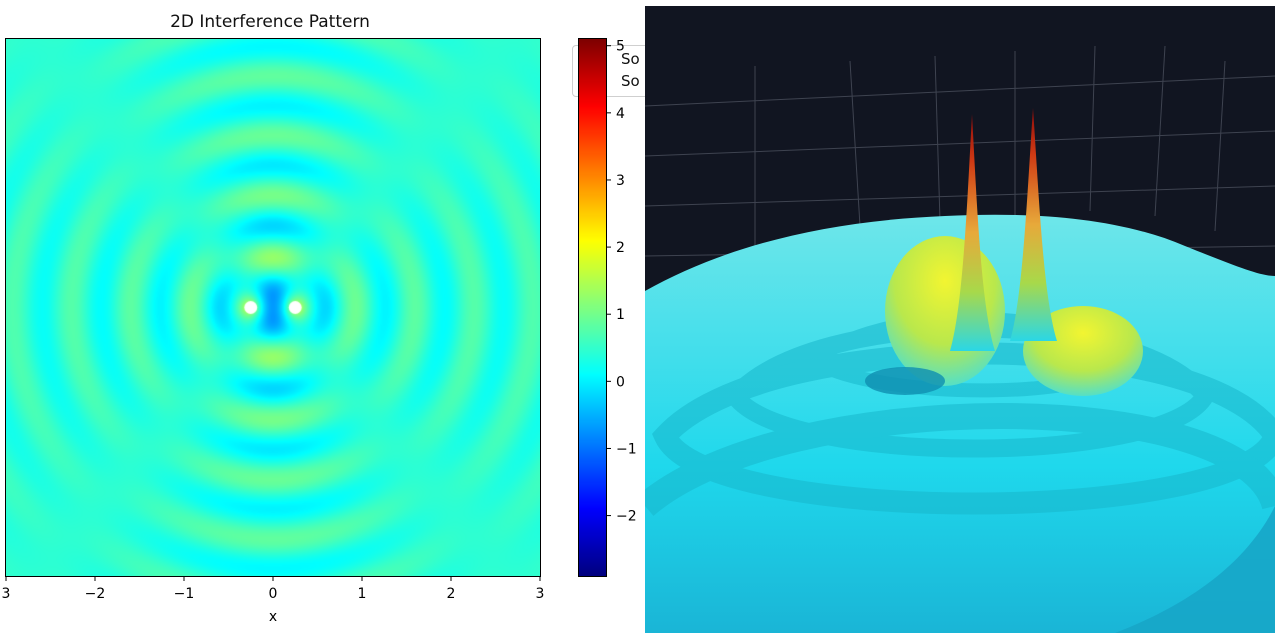 This screenshot has height=643, width=1280. What do you see at coordinates (620, 315) in the screenshot?
I see `colorbar-tick-label: 1` at bounding box center [620, 315].